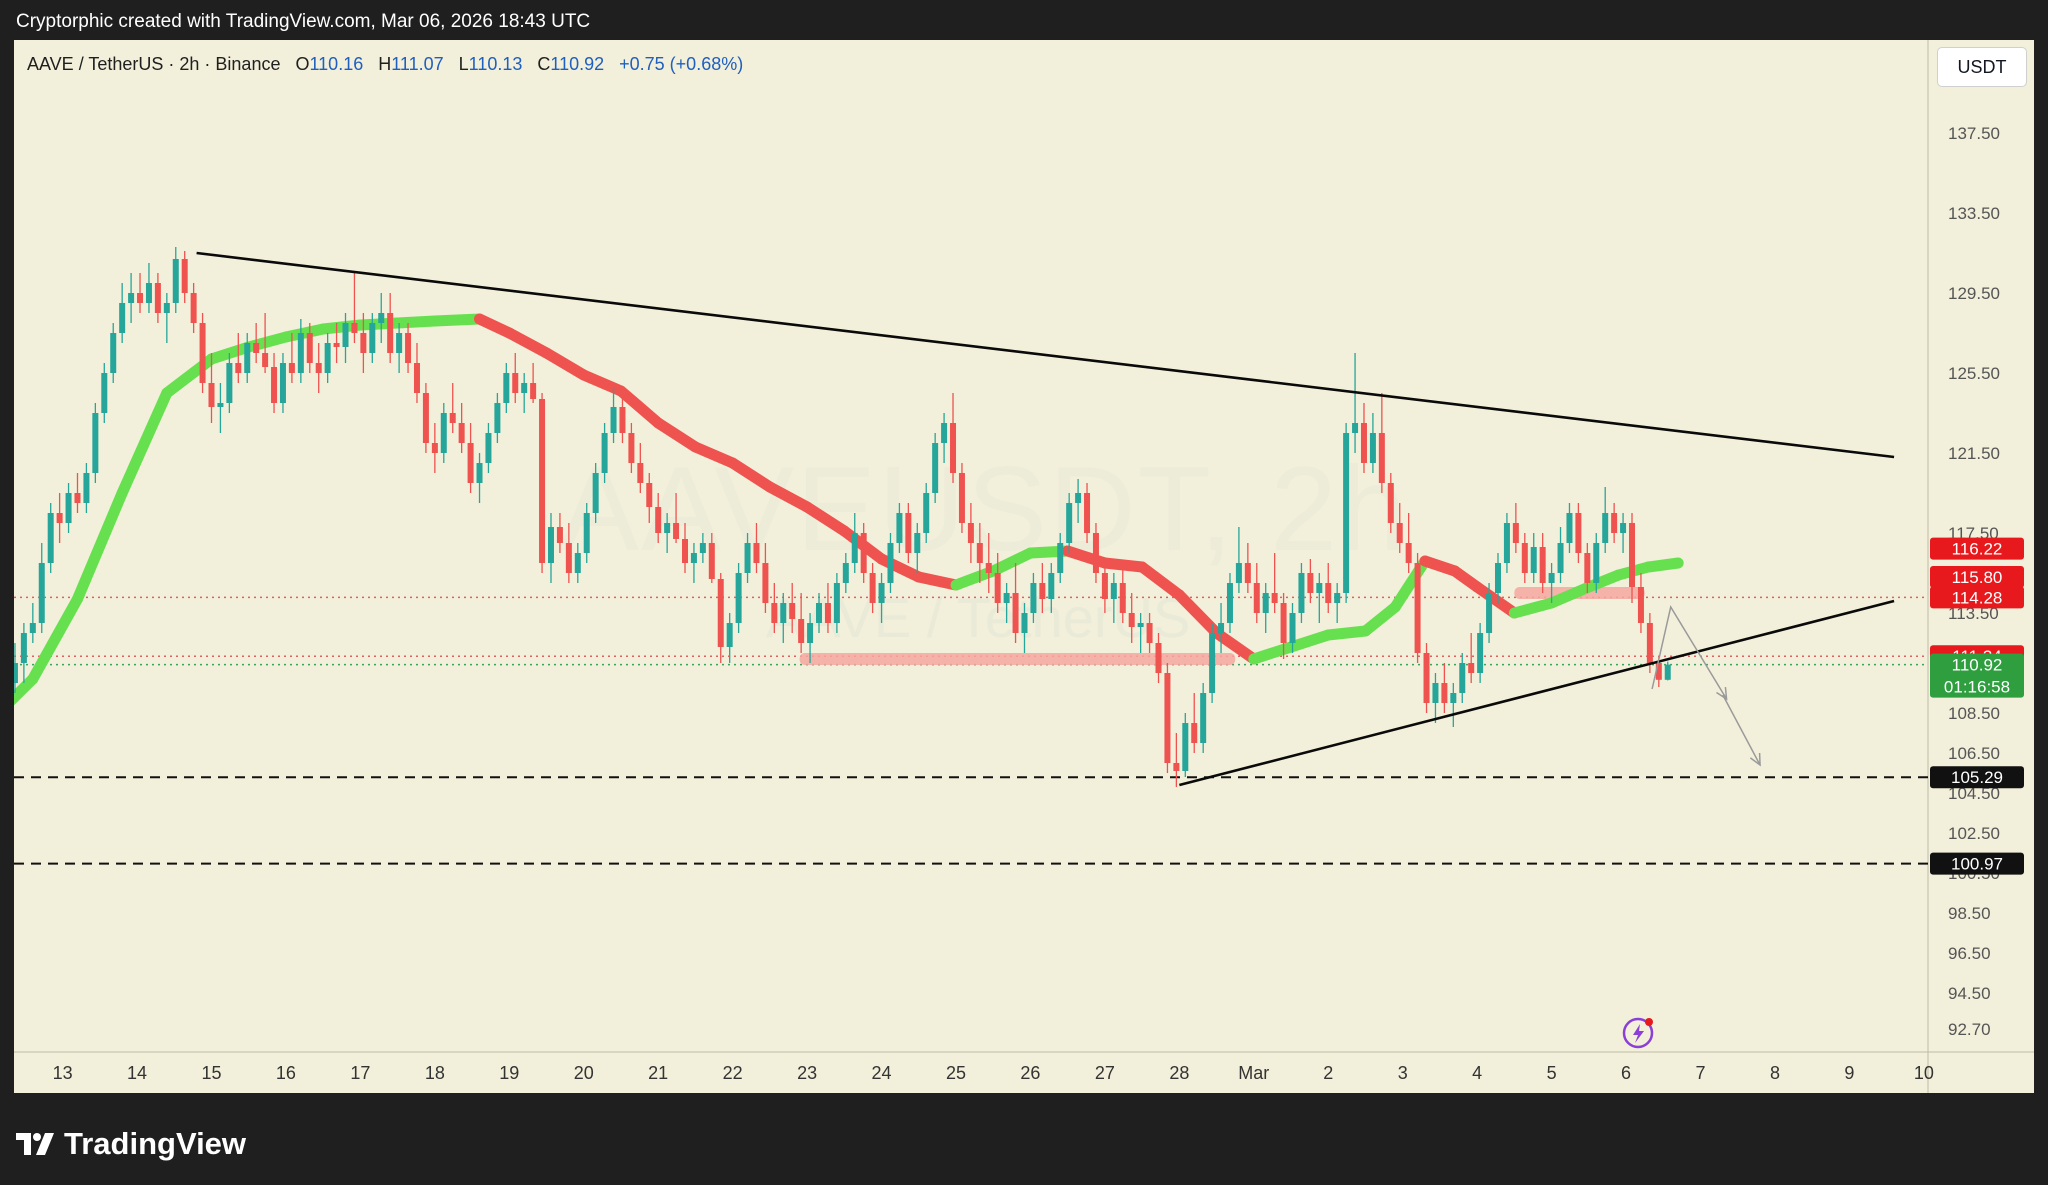 This screenshot has width=2048, height=1185. Describe the element at coordinates (463, 64) in the screenshot. I see `low-label: L` at that location.